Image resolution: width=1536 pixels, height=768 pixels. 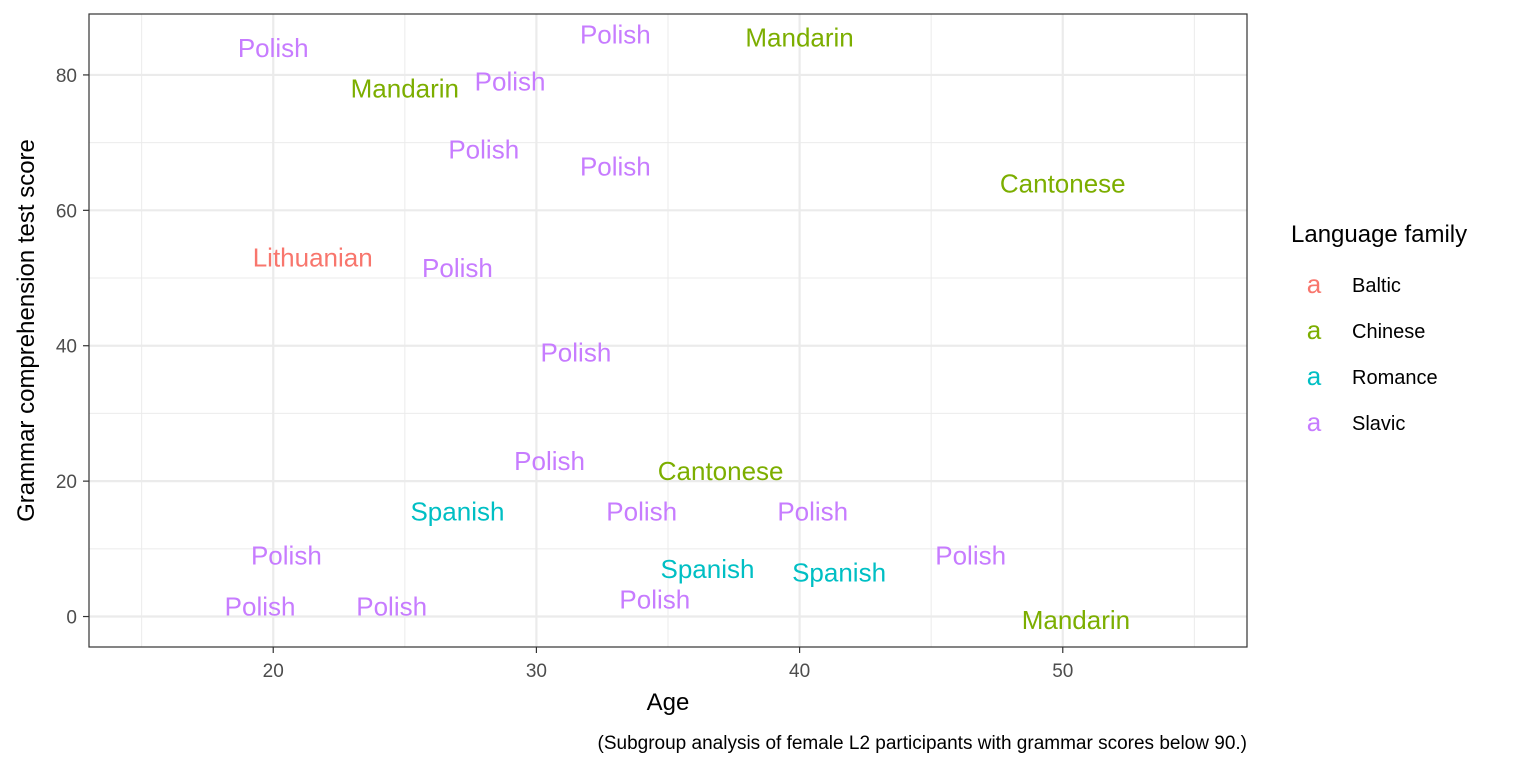 What do you see at coordinates (1314, 422) in the screenshot?
I see `legend-key-slavic: a` at bounding box center [1314, 422].